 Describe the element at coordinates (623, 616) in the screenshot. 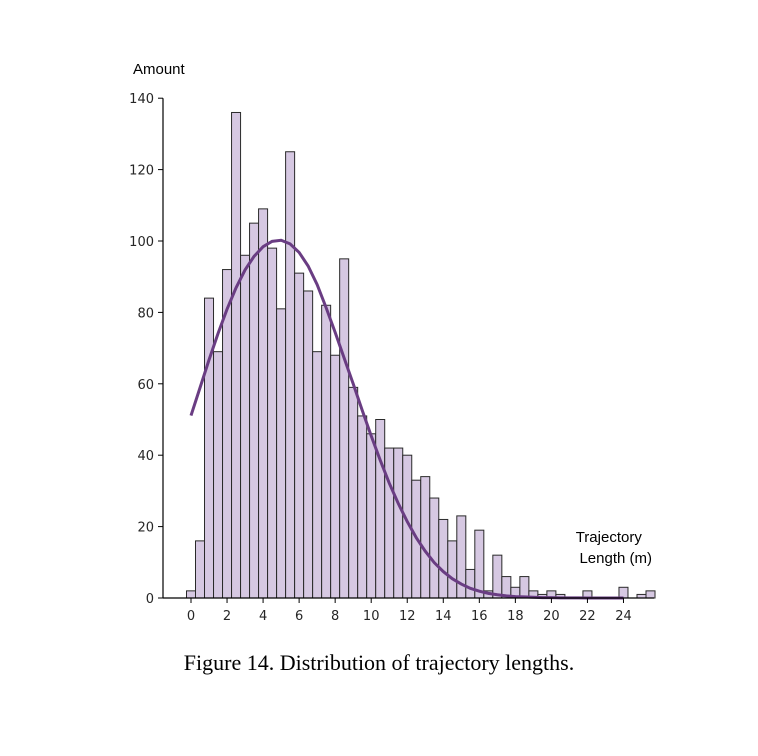

I see `x-tick-label: 24` at that location.